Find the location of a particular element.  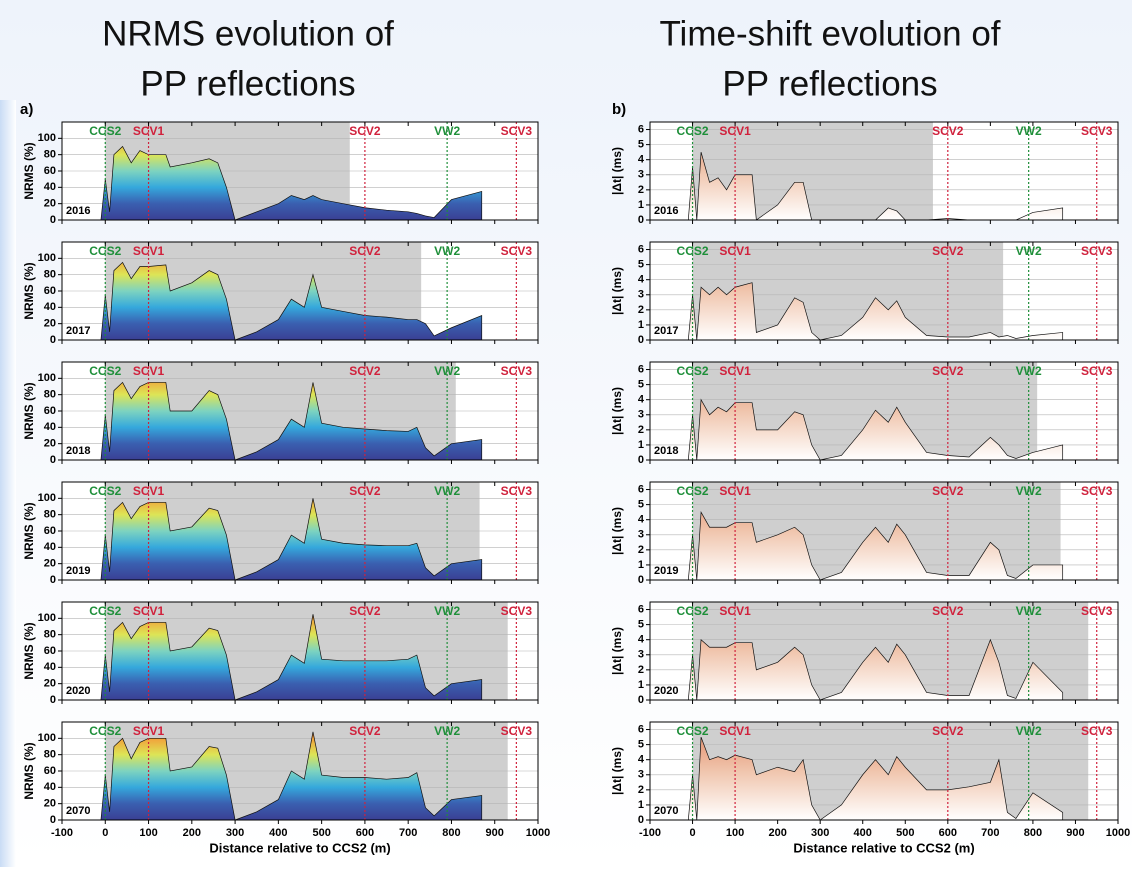

year-label: 2018 is located at coordinates (78, 451).